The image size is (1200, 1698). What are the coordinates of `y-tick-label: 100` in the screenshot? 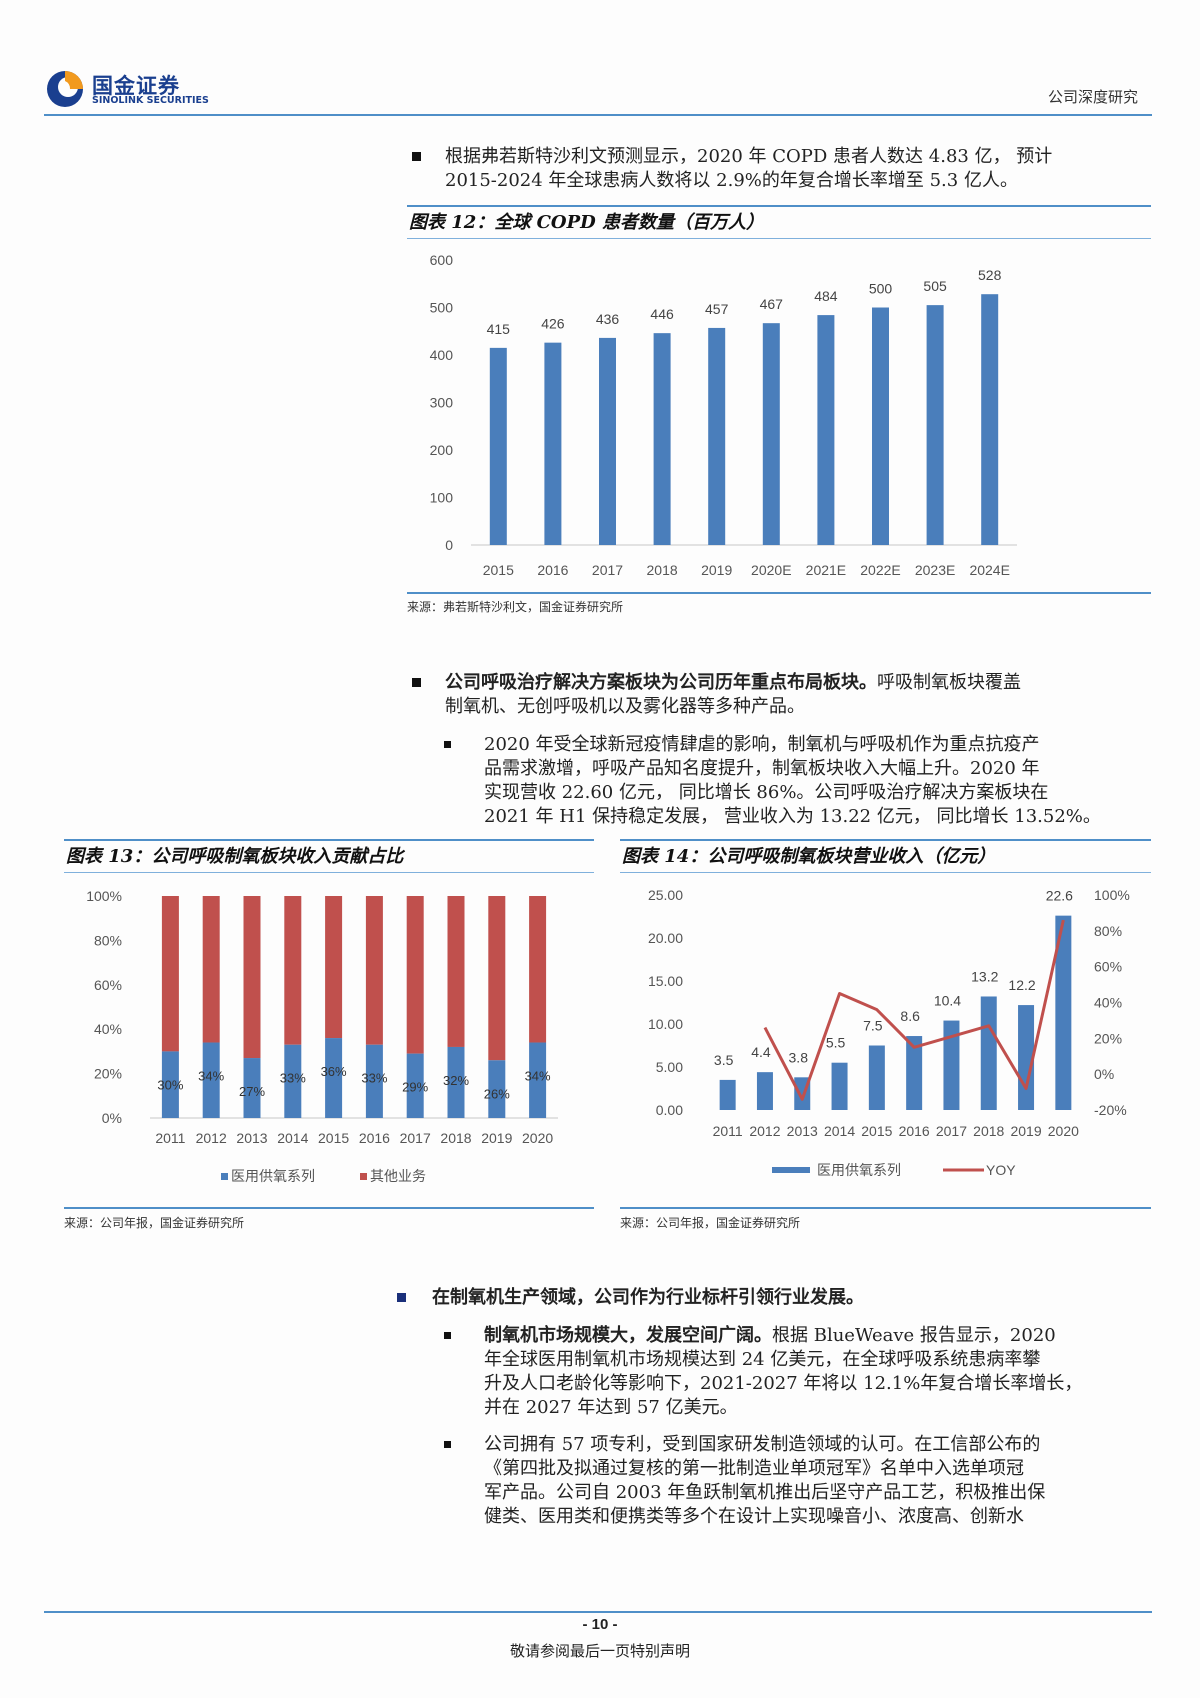 It's located at (442, 498).